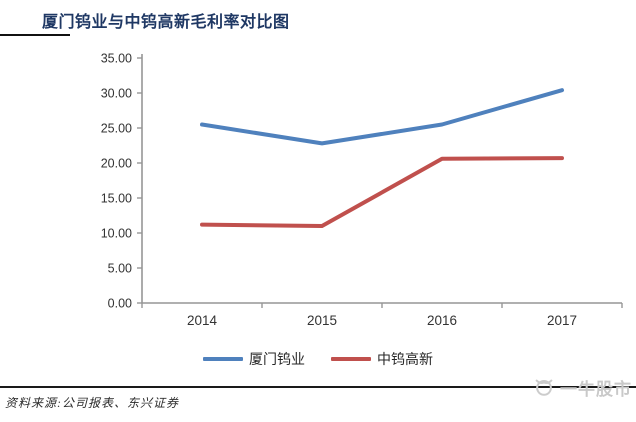 Image resolution: width=636 pixels, height=422 pixels. What do you see at coordinates (120, 269) in the screenshot?
I see `y-tick-label: 5.00` at bounding box center [120, 269].